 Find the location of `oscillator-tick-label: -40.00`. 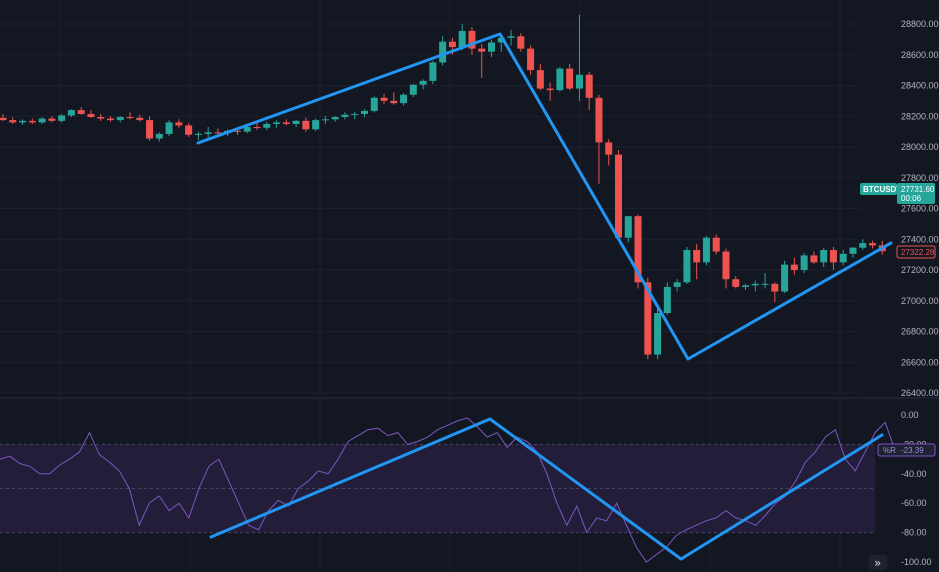

oscillator-tick-label: -40.00 is located at coordinates (914, 474).